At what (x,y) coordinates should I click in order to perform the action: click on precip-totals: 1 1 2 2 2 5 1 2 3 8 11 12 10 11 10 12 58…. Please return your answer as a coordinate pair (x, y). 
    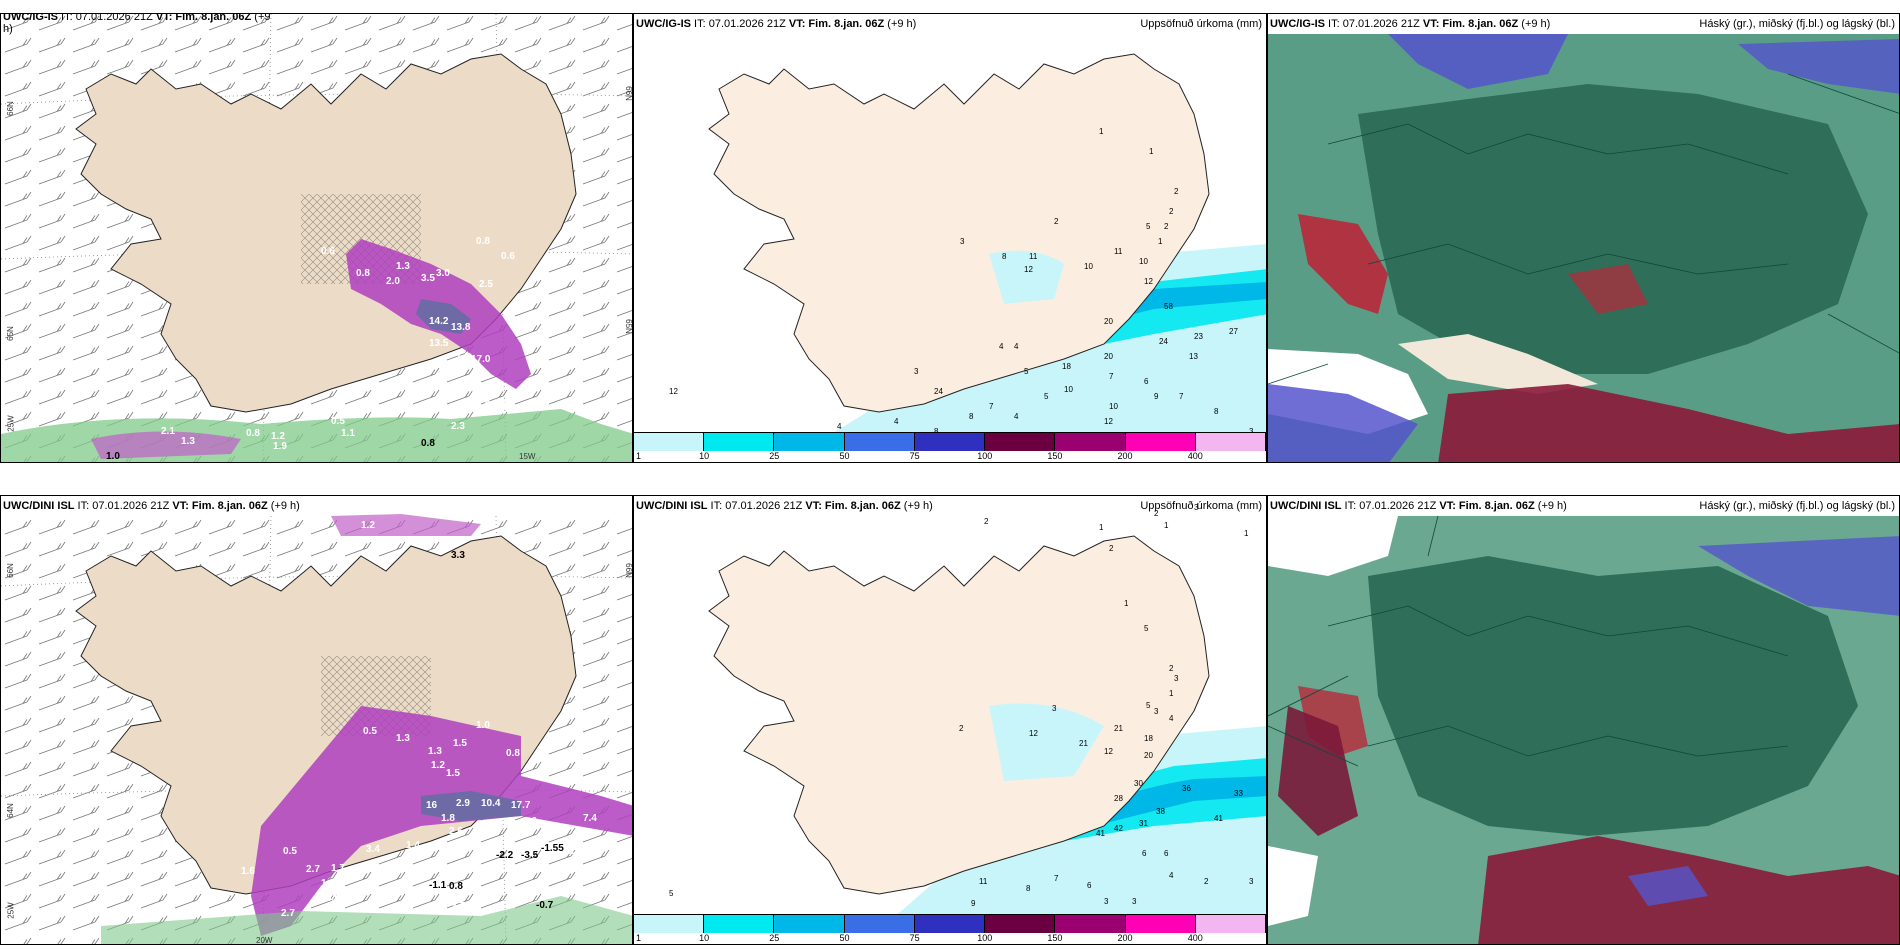
    Looking at the image, I should click on (961, 281).